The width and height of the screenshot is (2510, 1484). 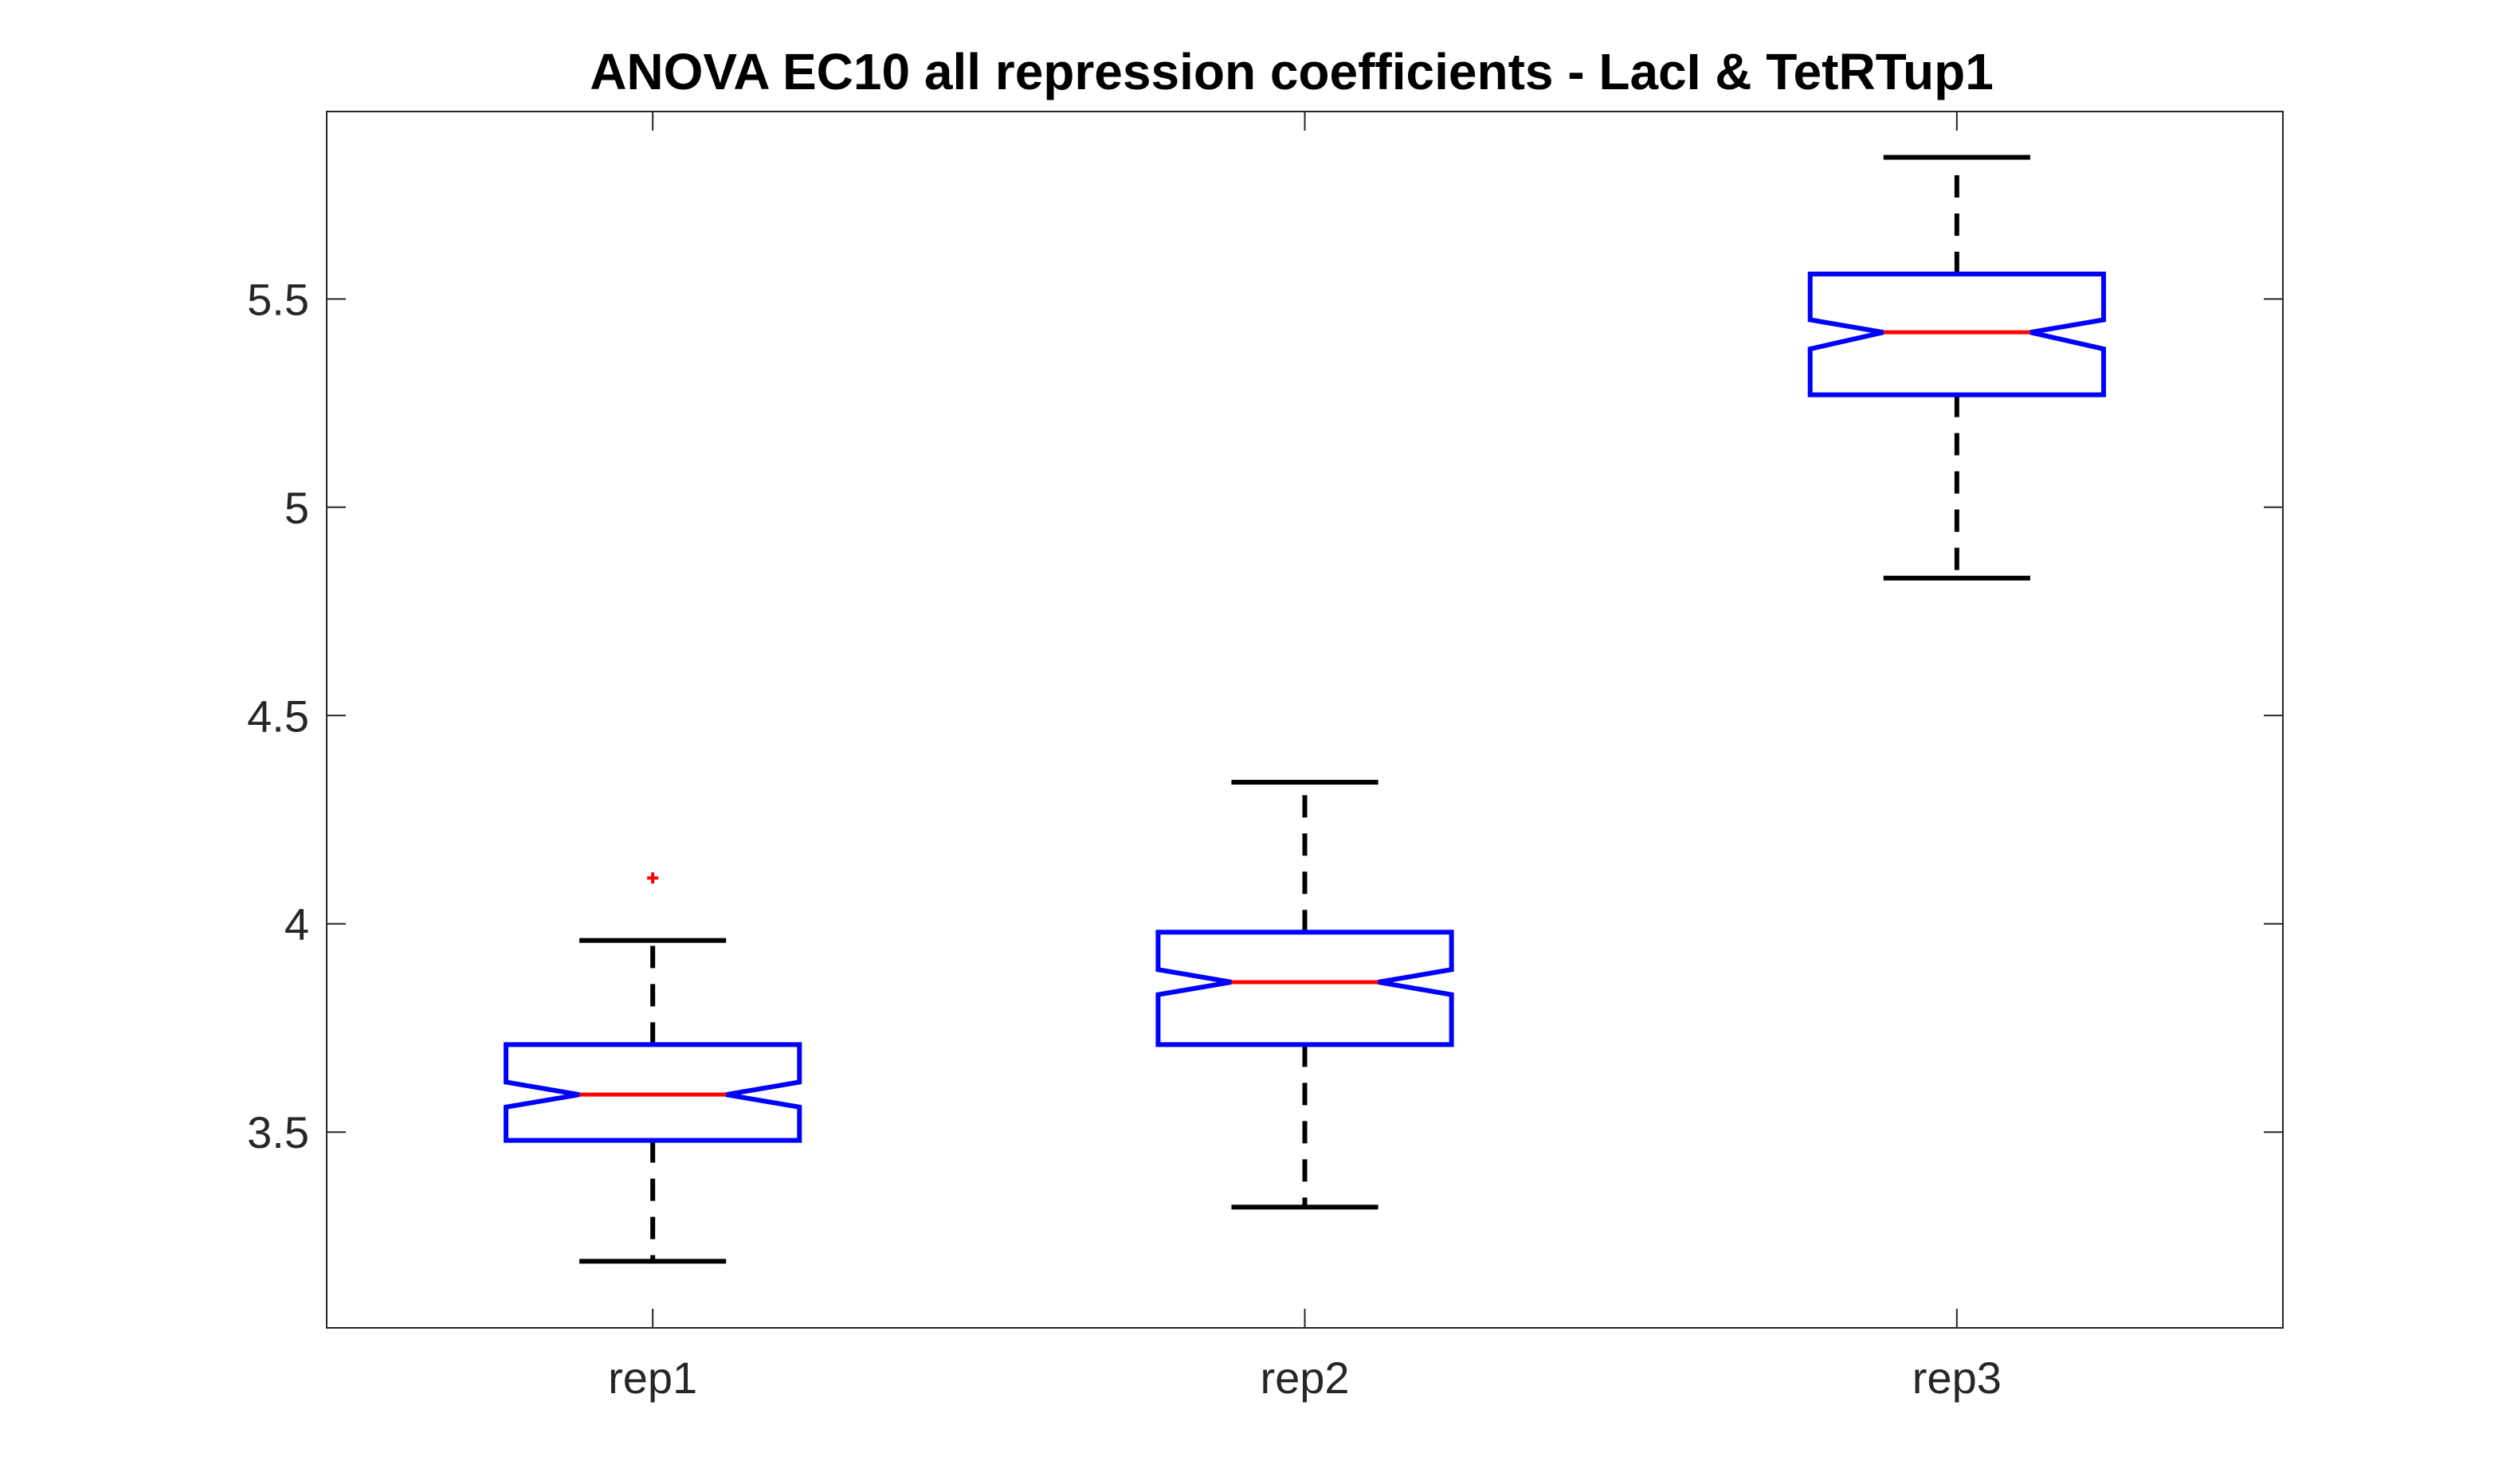 I want to click on x-tick-label: rep1, so click(x=652, y=1378).